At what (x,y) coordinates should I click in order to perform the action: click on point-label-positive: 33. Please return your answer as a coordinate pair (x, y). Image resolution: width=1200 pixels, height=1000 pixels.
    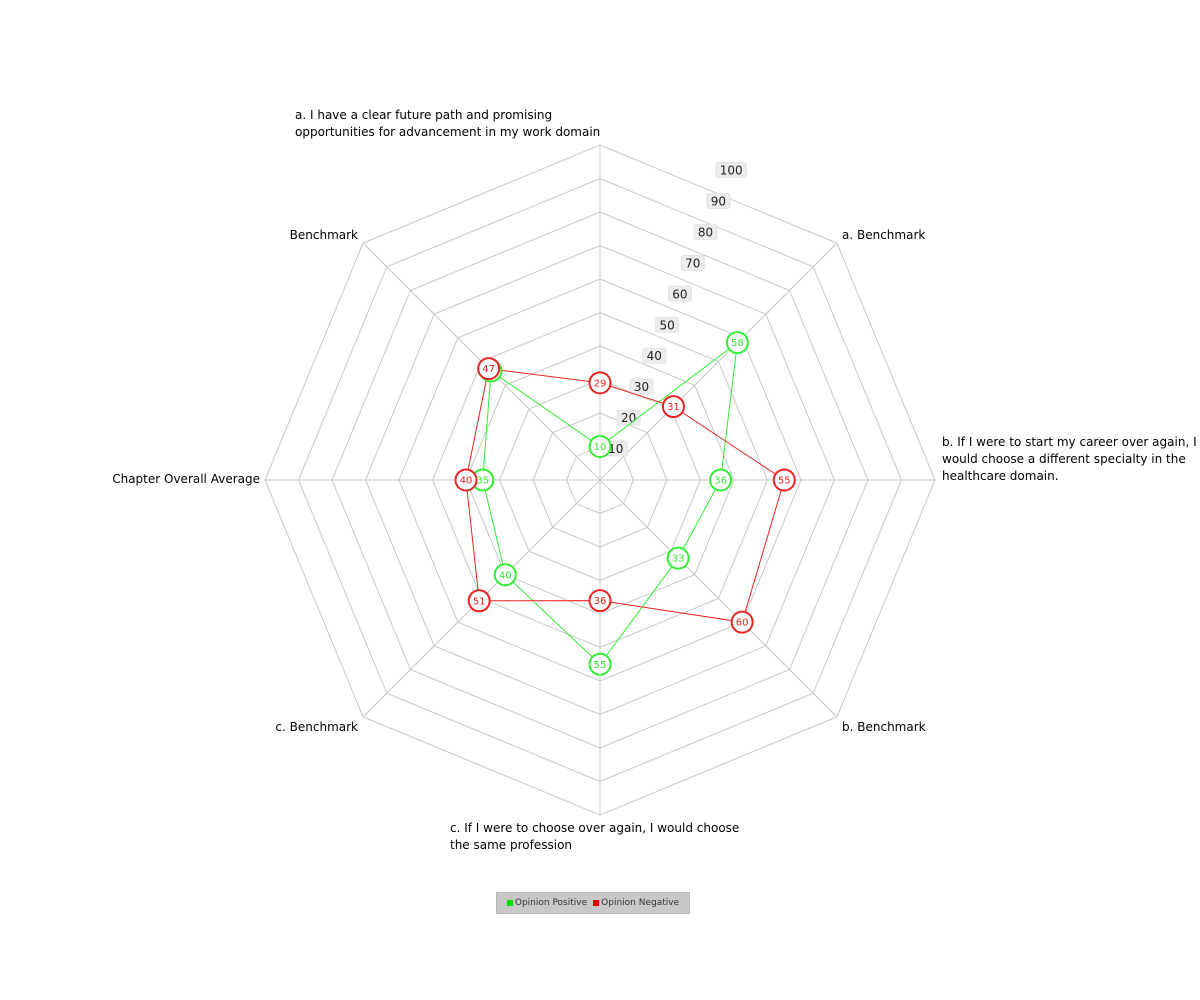
    Looking at the image, I should click on (678, 559).